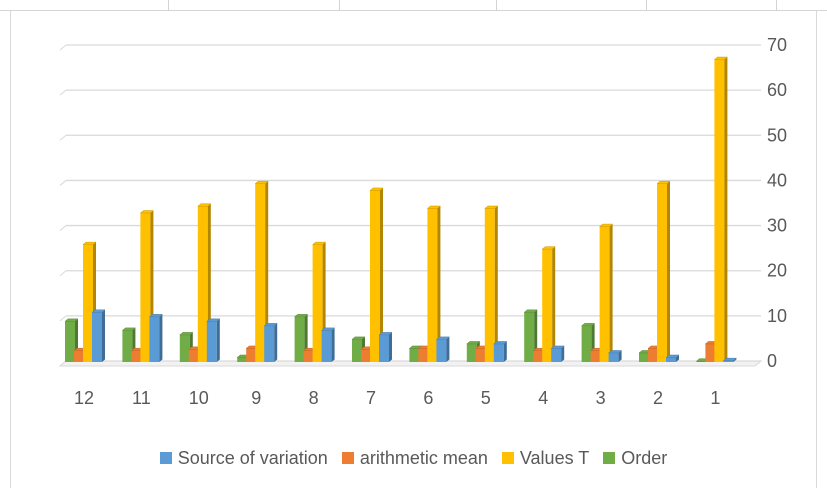 The height and width of the screenshot is (488, 827). I want to click on y-tick-label: 50, so click(777, 135).